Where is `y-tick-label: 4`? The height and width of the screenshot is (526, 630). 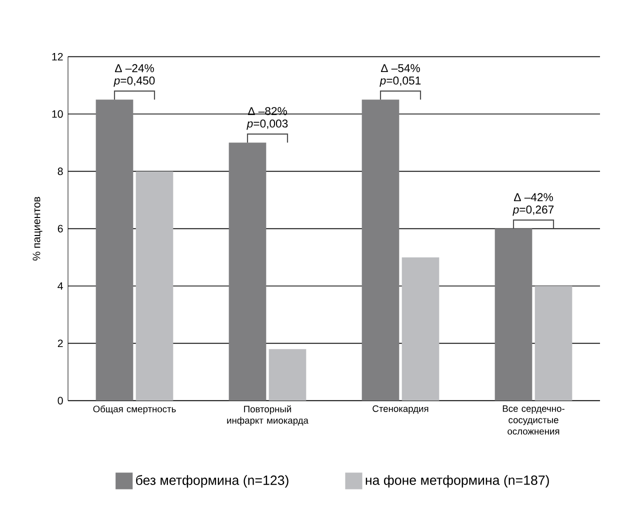
y-tick-label: 4 is located at coordinates (60, 286).